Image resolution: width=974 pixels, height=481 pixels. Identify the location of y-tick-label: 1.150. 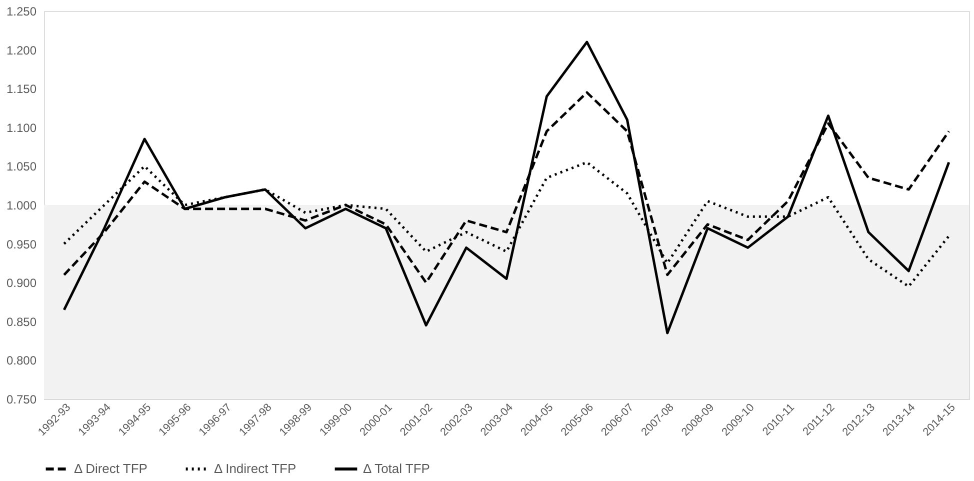
(21, 89).